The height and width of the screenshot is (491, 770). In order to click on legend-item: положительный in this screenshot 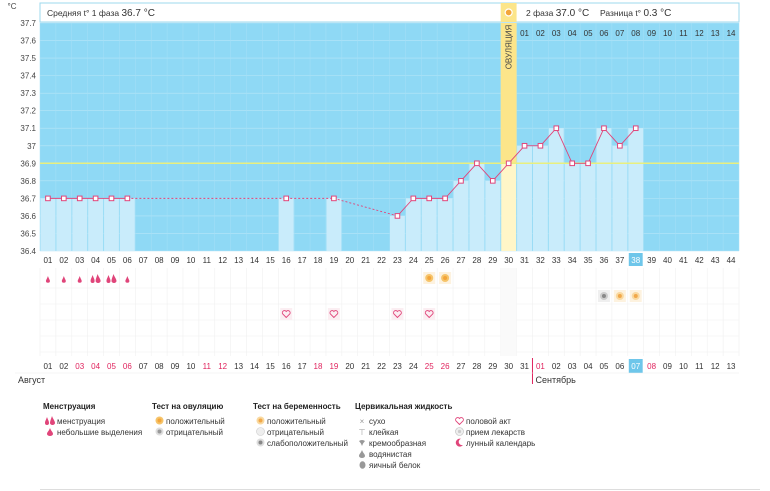, I will do `click(300, 421)`.